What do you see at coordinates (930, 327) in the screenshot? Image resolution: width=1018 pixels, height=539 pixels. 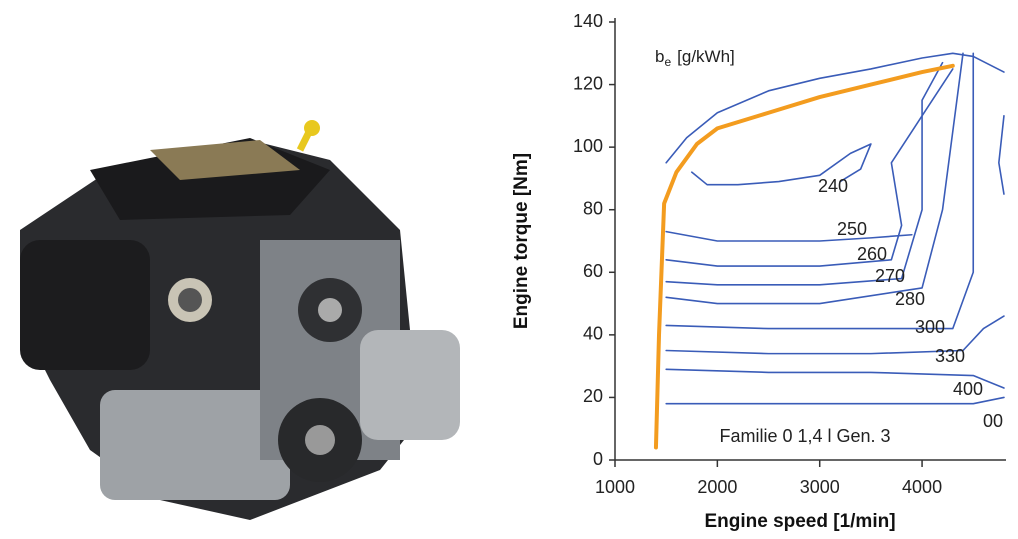 I see `contour-label: 300` at bounding box center [930, 327].